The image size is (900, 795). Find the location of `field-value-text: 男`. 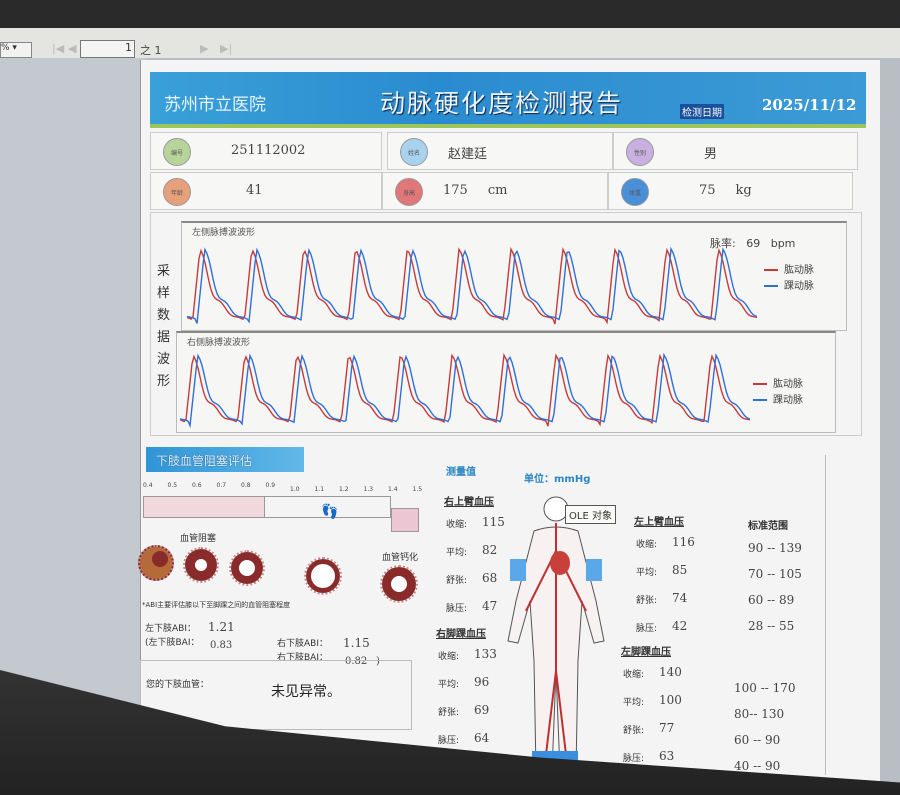

field-value-text: 男 is located at coordinates (711, 154).